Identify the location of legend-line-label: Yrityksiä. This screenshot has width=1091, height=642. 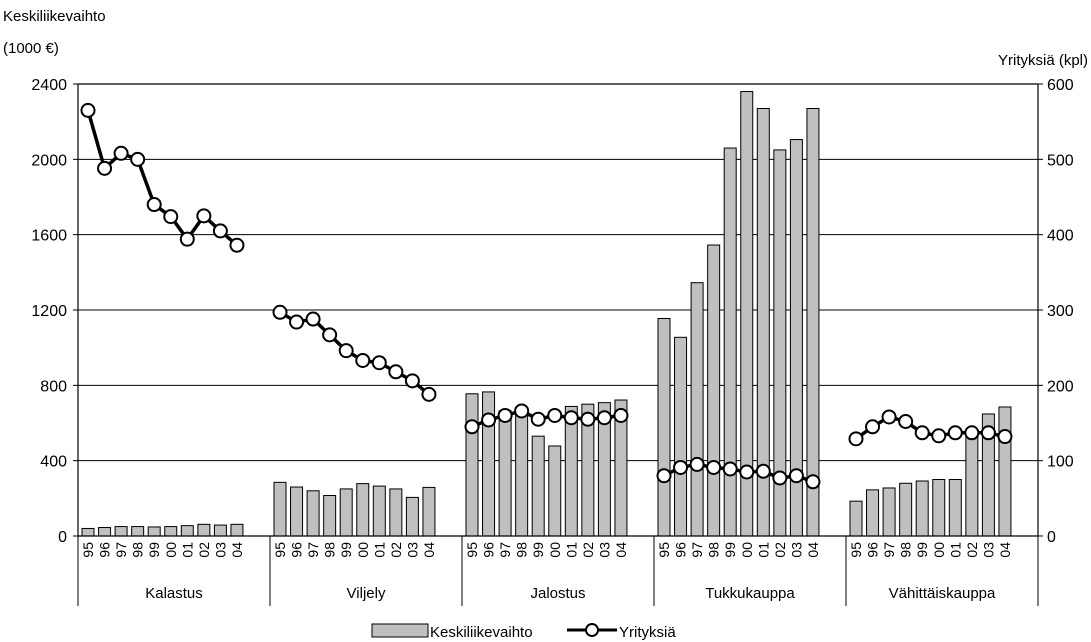
(647, 632).